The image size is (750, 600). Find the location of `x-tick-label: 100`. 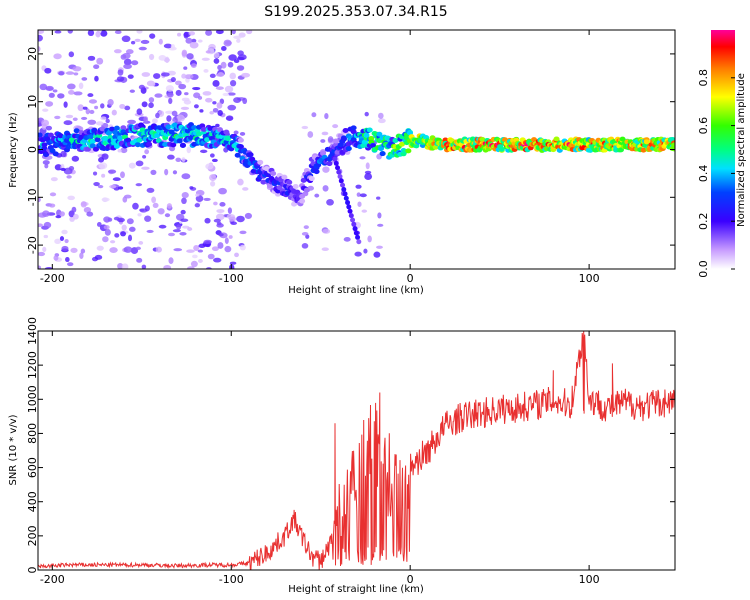

x-tick-label: 100 is located at coordinates (589, 278).